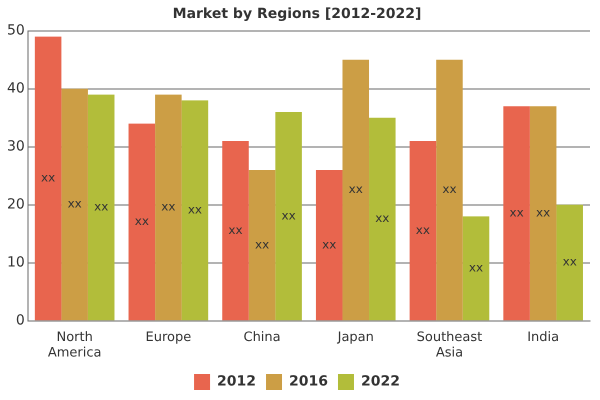  Describe the element at coordinates (15, 146) in the screenshot. I see `y-tick-label: 30` at that location.